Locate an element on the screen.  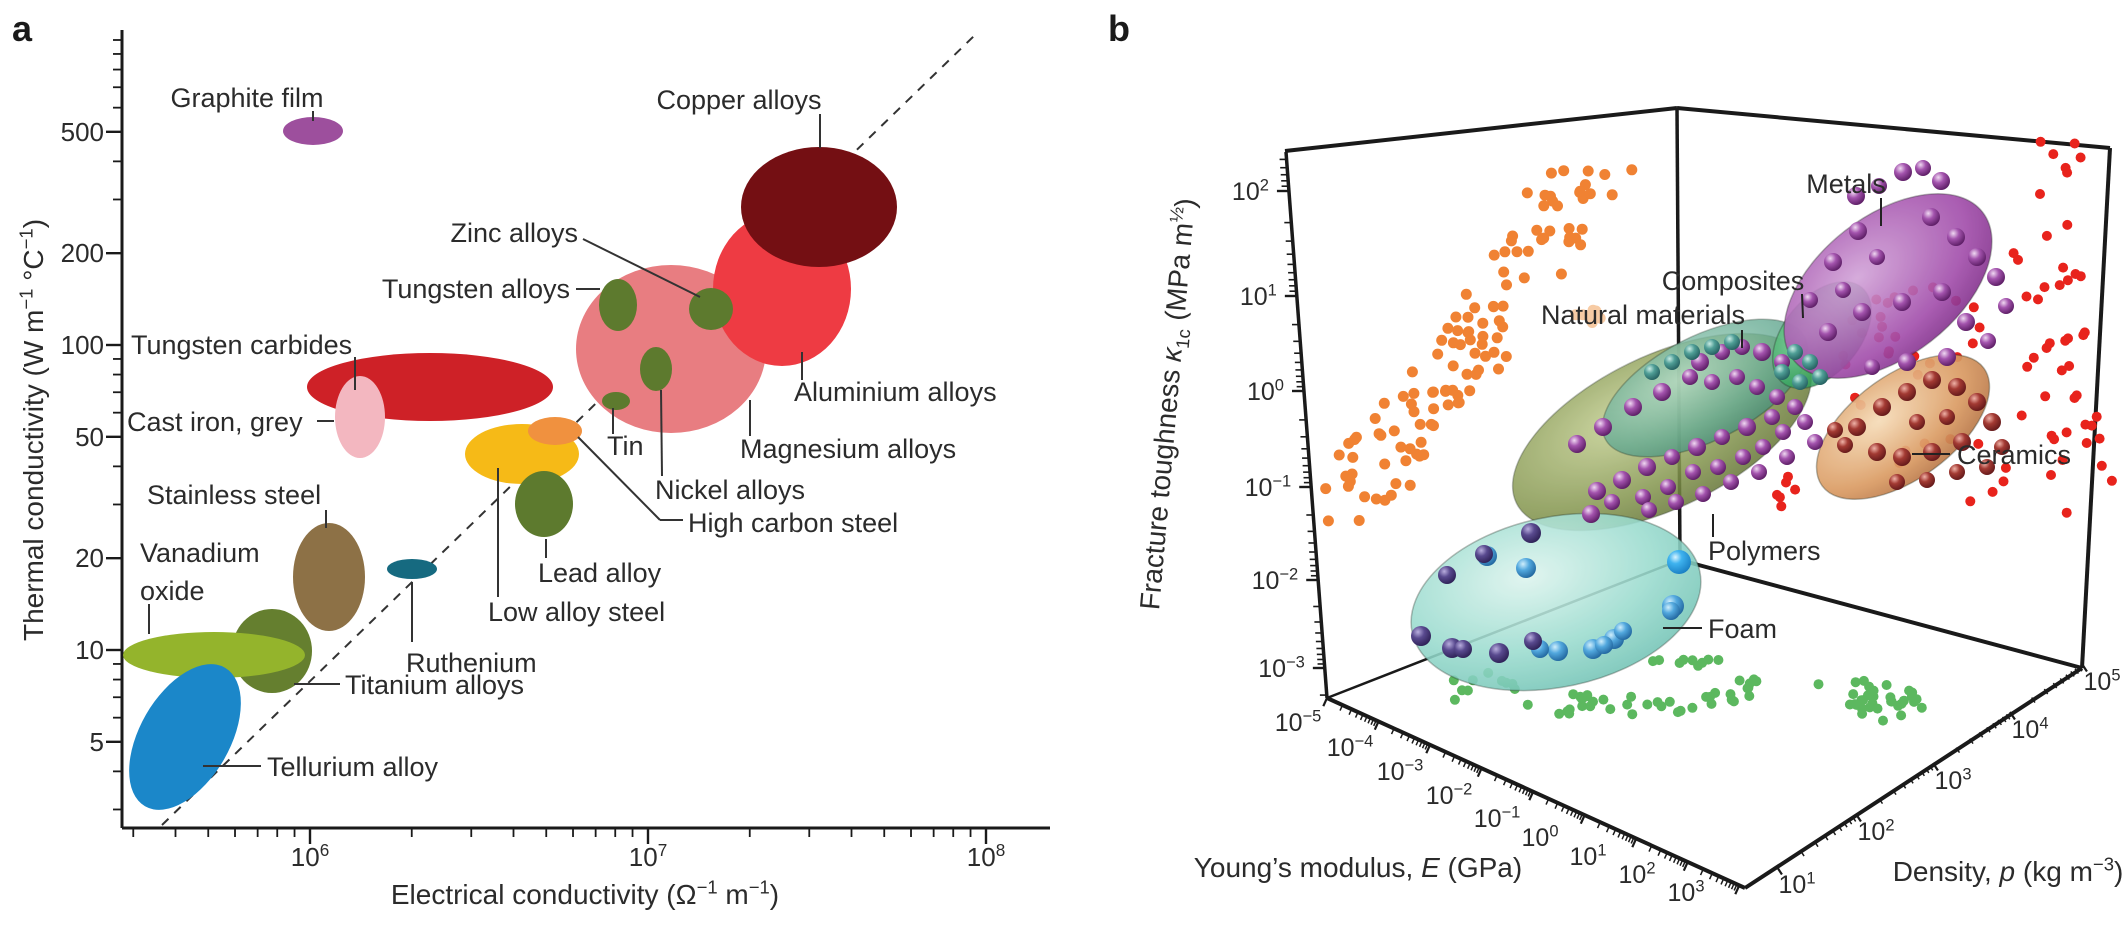
spheres-purple is located at coordinates (1791, 341).